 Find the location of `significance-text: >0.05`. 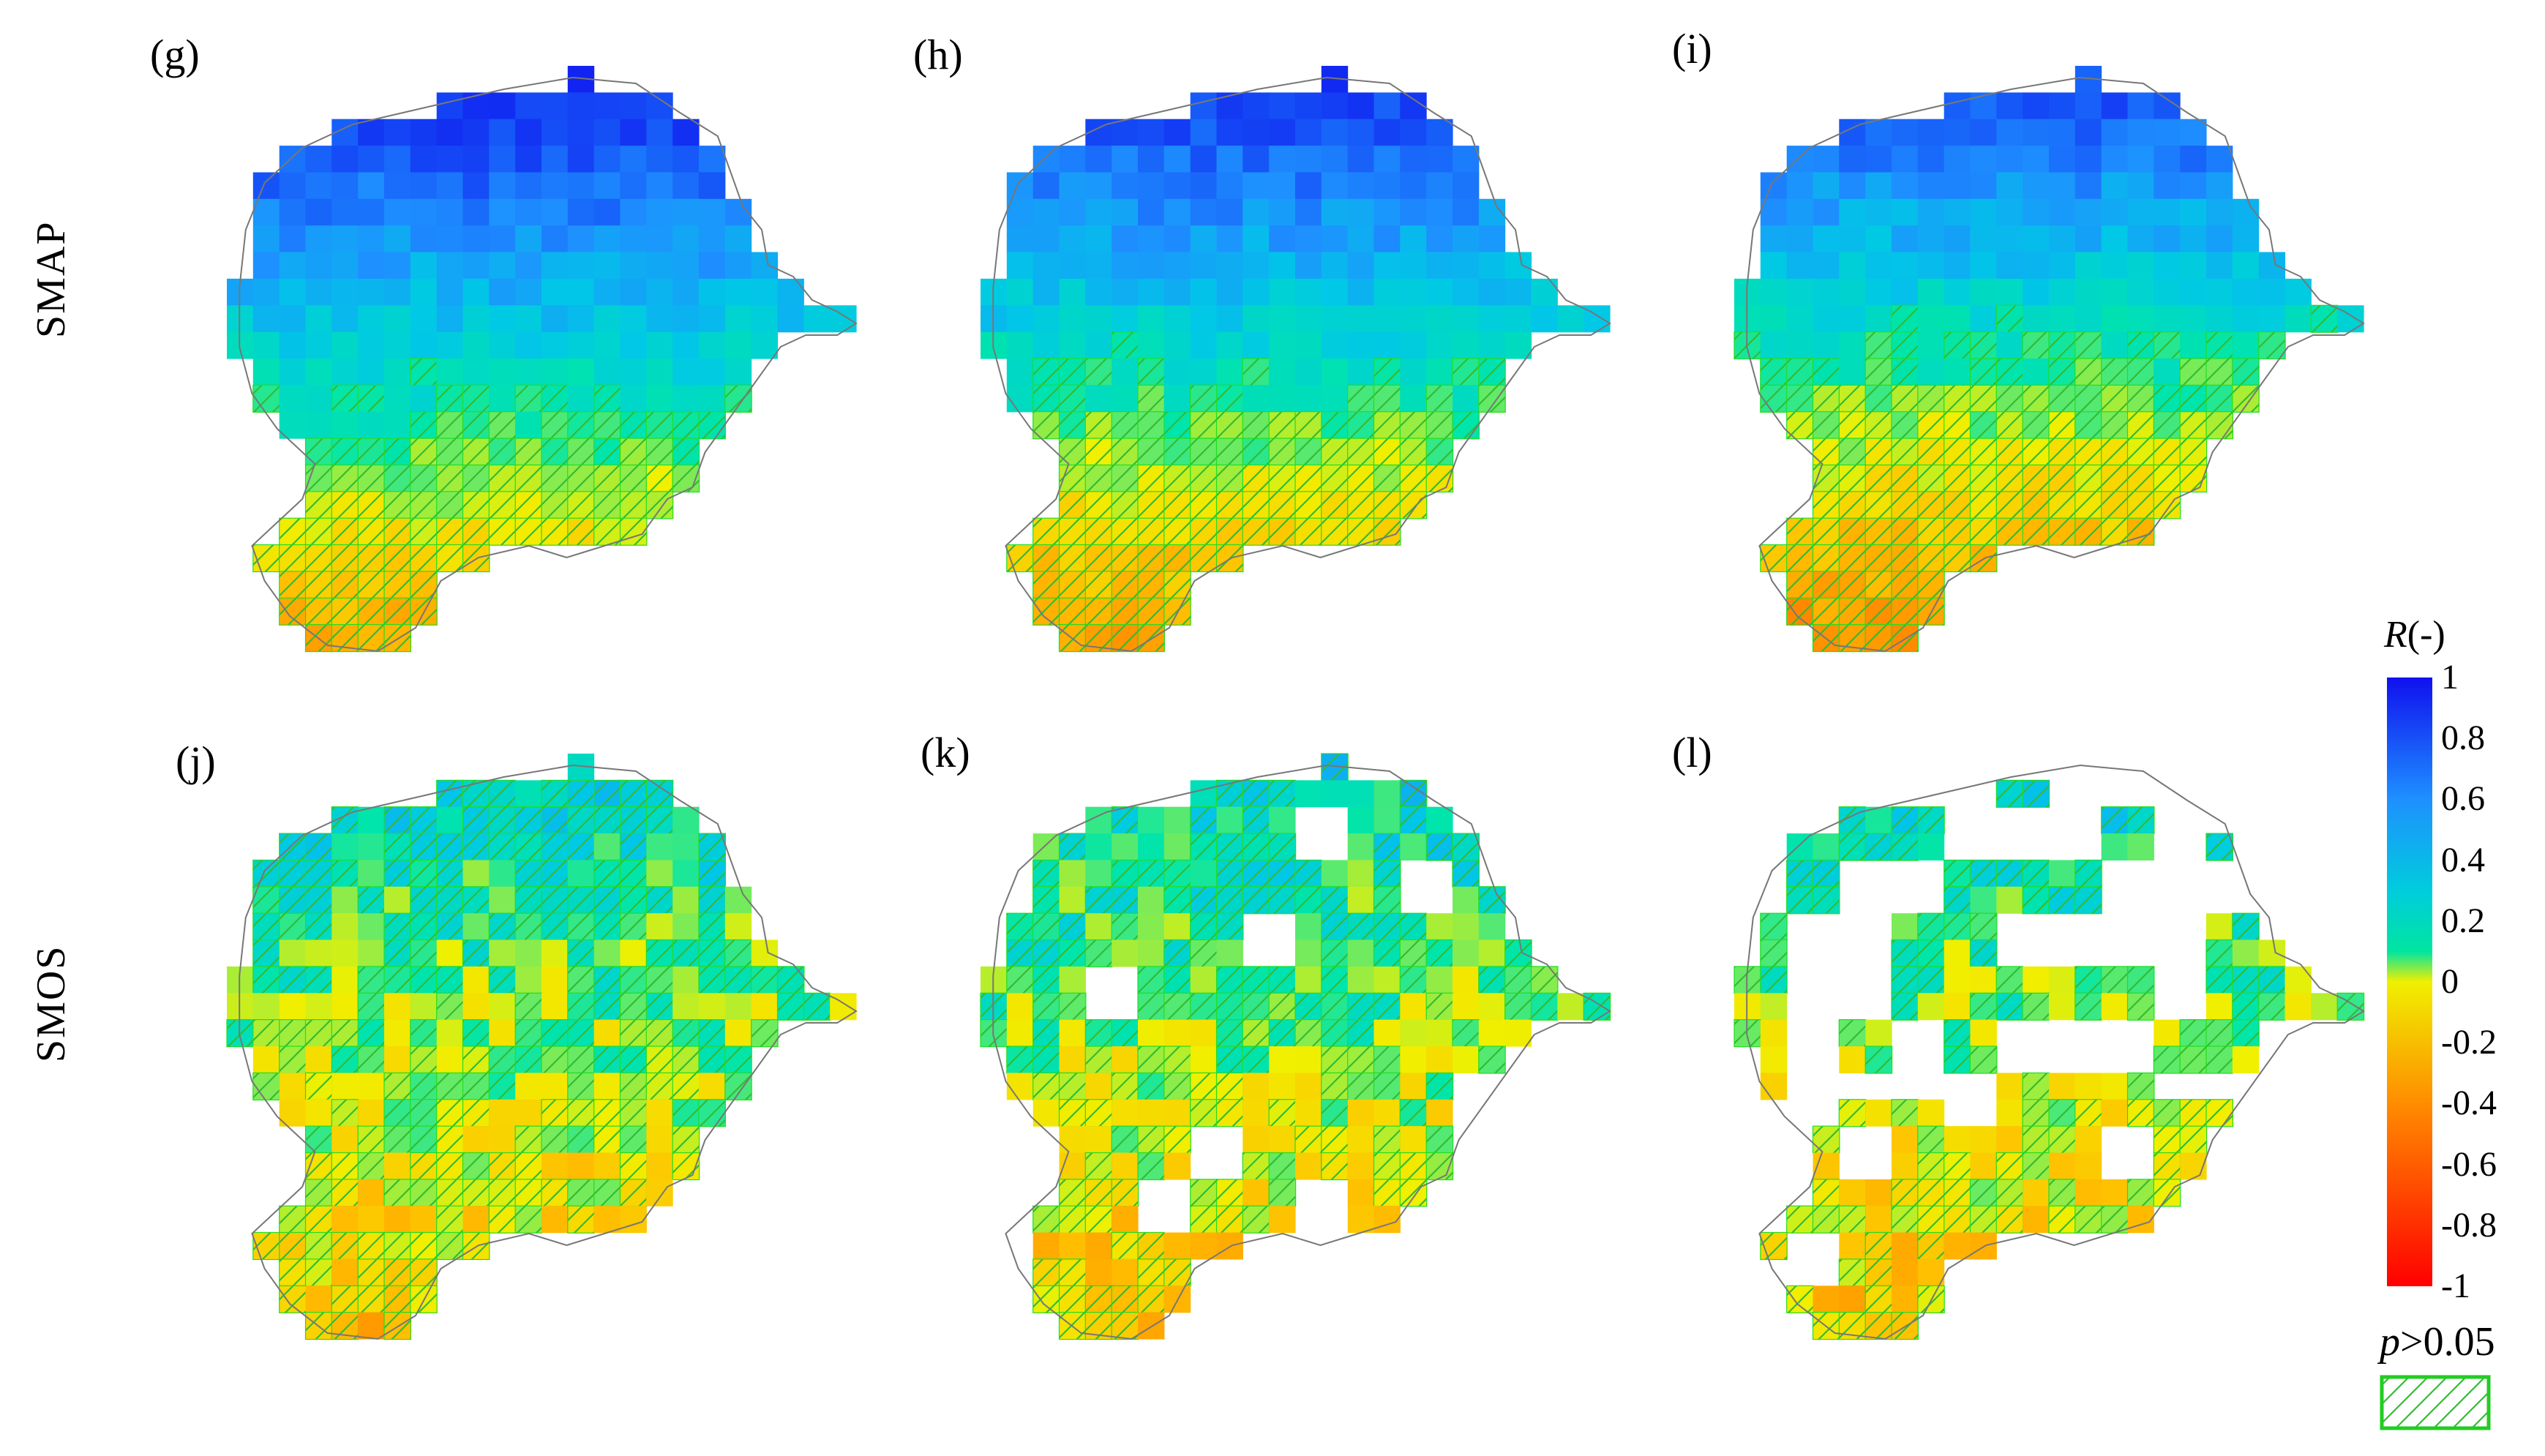

significance-text: >0.05 is located at coordinates (2447, 1342).